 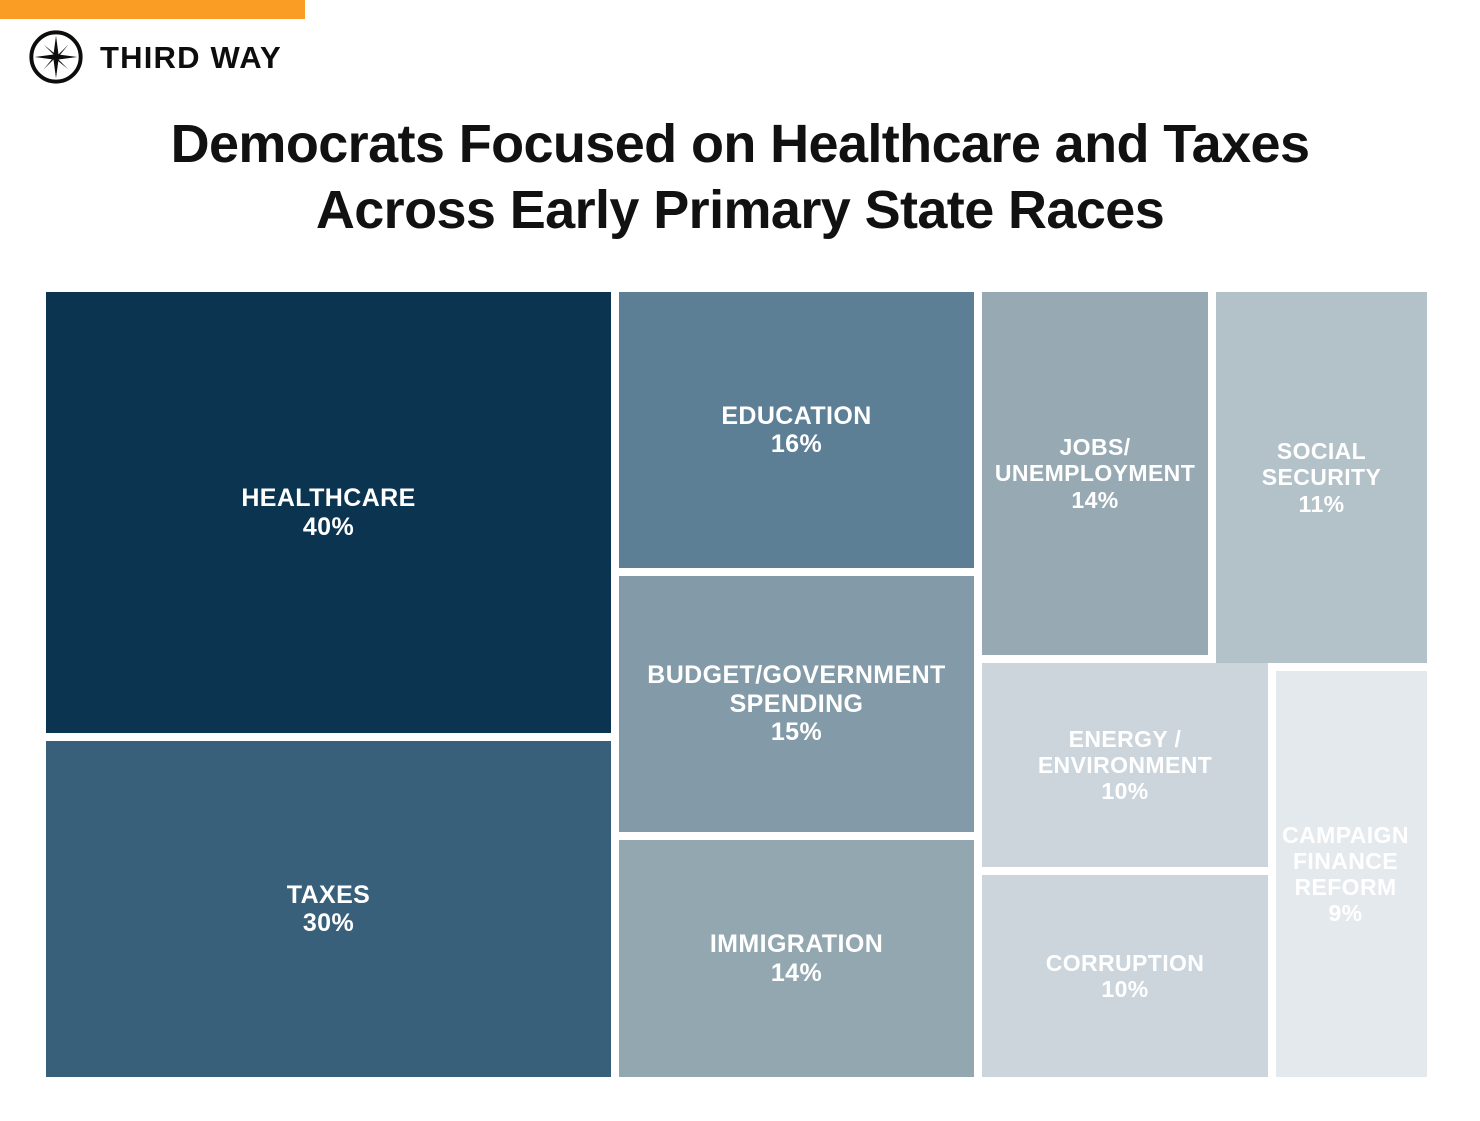 I want to click on tile-label-line-2: SPENDING, so click(x=796, y=703).